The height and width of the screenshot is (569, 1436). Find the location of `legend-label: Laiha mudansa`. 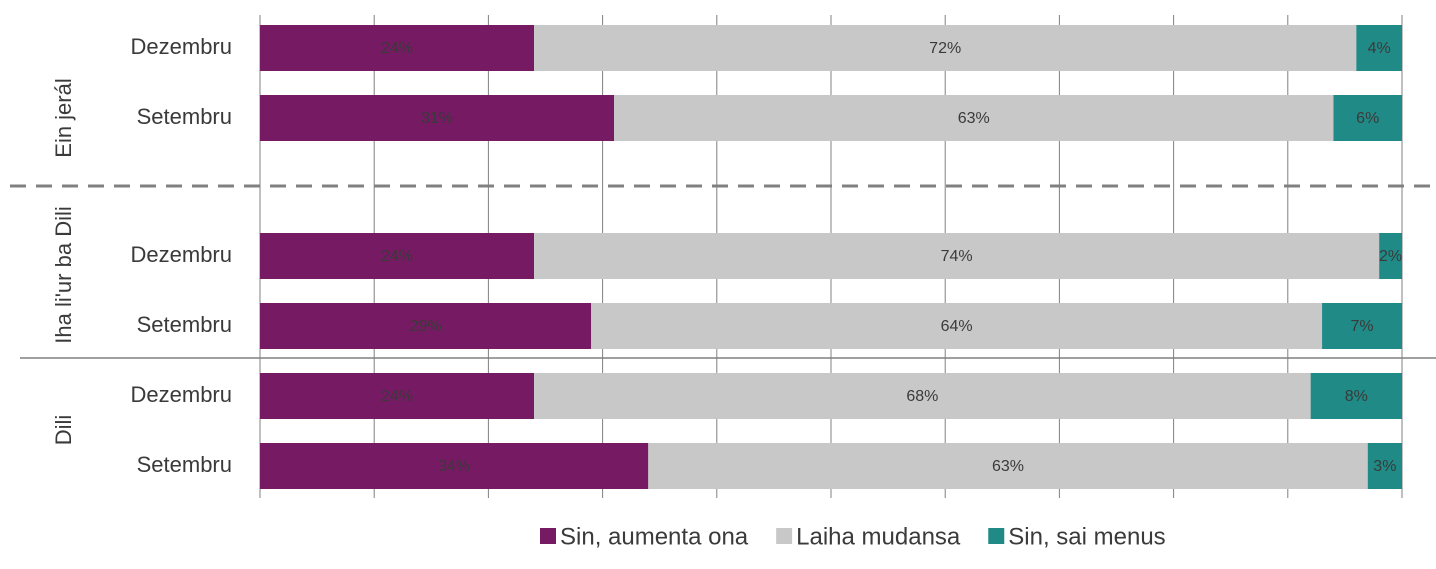

legend-label: Laiha mudansa is located at coordinates (878, 536).